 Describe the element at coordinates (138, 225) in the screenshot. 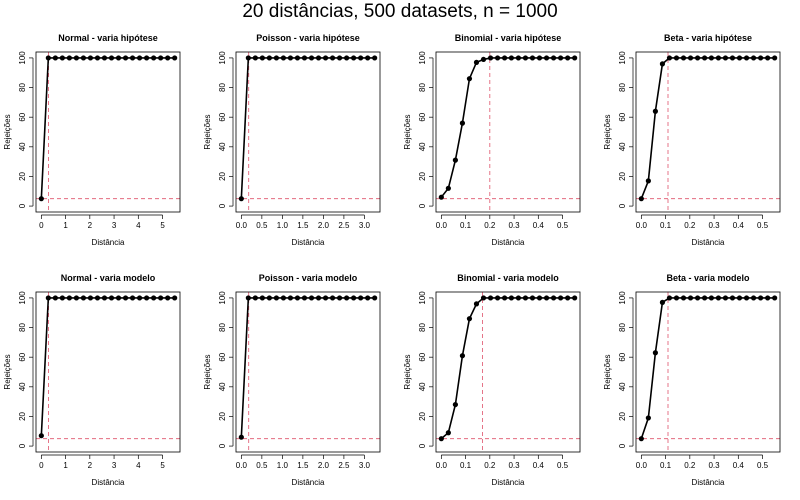

I see `x-tick-label: 4` at that location.